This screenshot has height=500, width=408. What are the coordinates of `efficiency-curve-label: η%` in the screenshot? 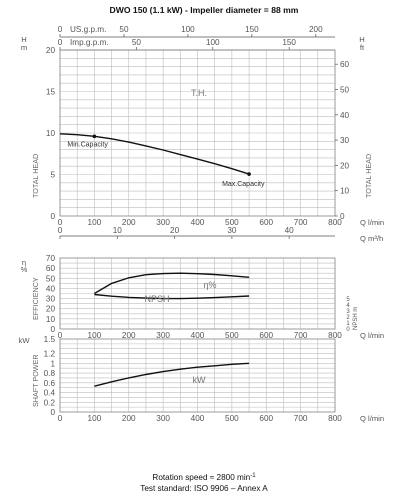 It's located at (209, 285).